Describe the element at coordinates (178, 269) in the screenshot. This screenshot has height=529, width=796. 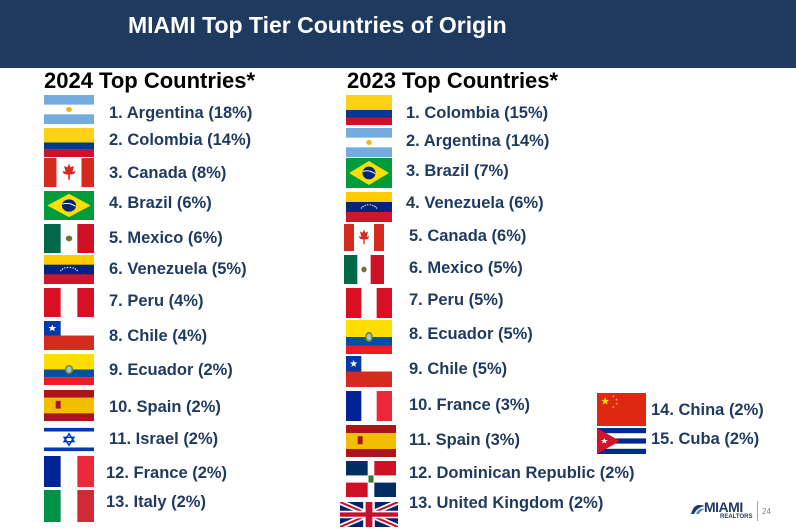
I see `country-label: 6. Venezuela (5%)` at that location.